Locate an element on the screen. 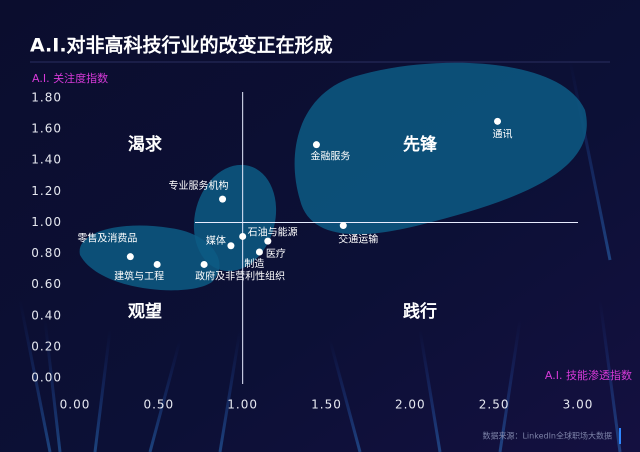 This screenshot has width=640, height=452. point-label: 通讯 is located at coordinates (503, 134).